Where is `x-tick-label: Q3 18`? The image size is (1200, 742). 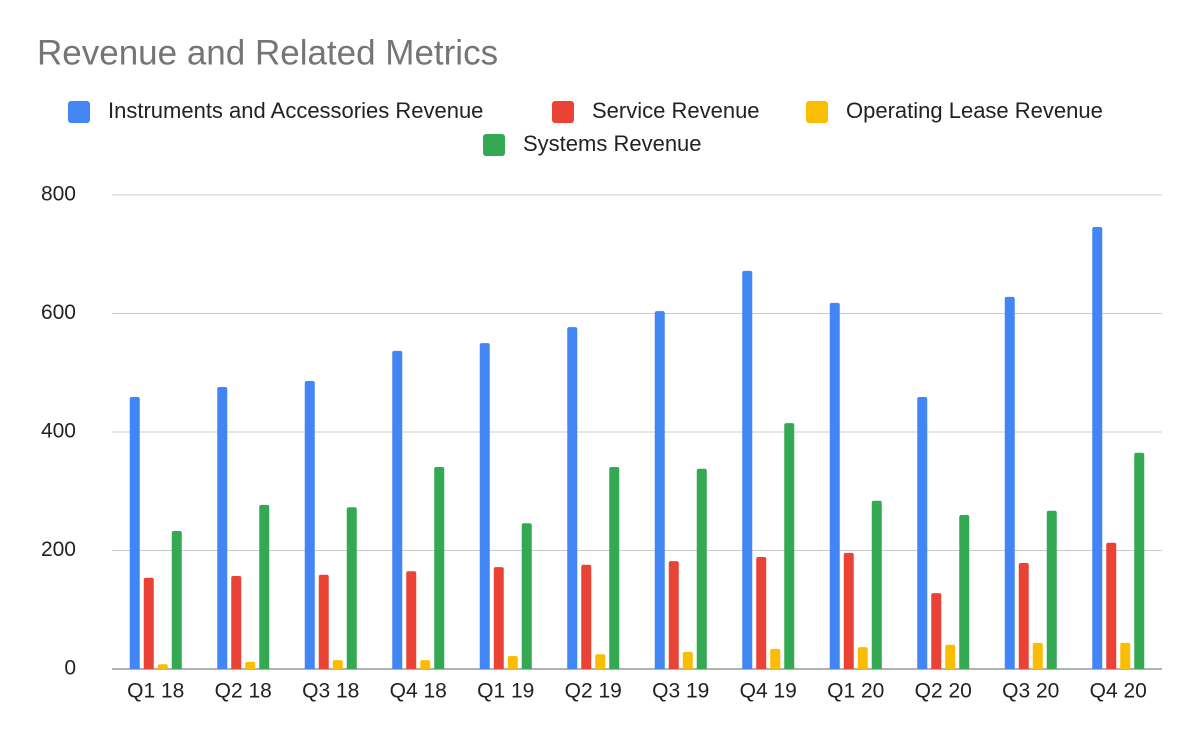
x-tick-label: Q3 18 is located at coordinates (330, 691).